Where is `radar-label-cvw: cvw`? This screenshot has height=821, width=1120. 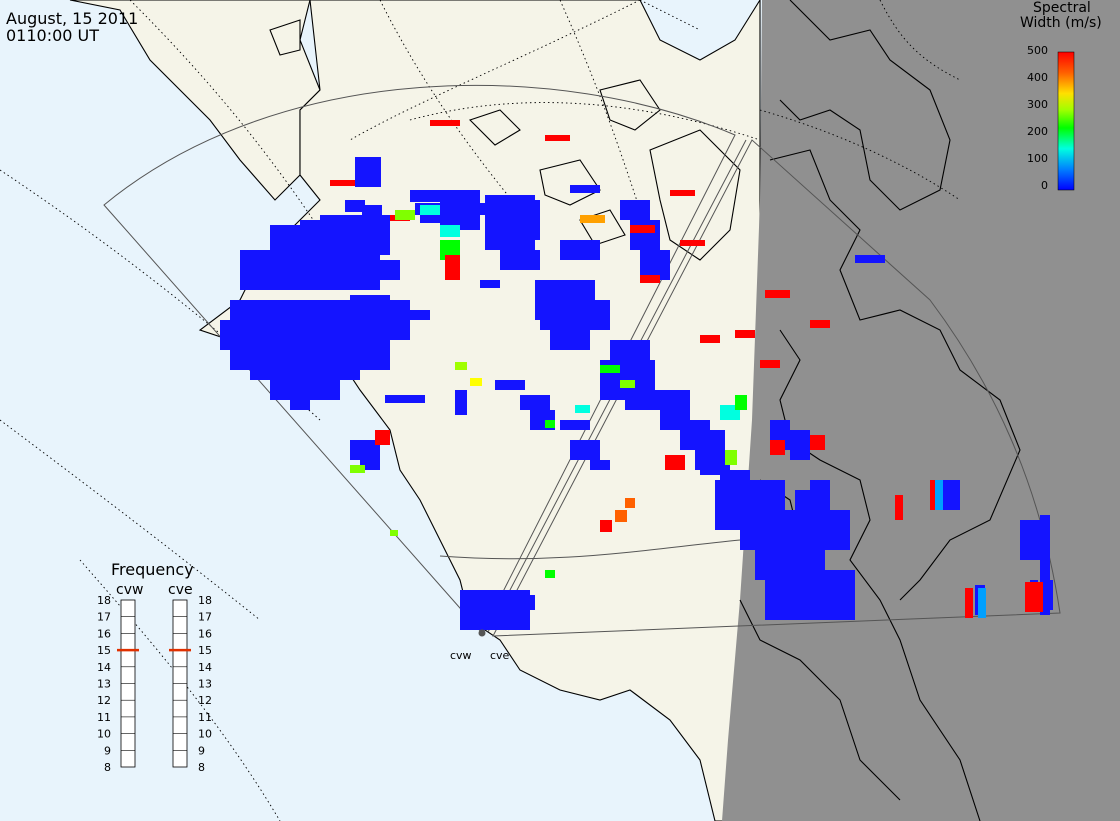
radar-label-cvw: cvw is located at coordinates (461, 655).